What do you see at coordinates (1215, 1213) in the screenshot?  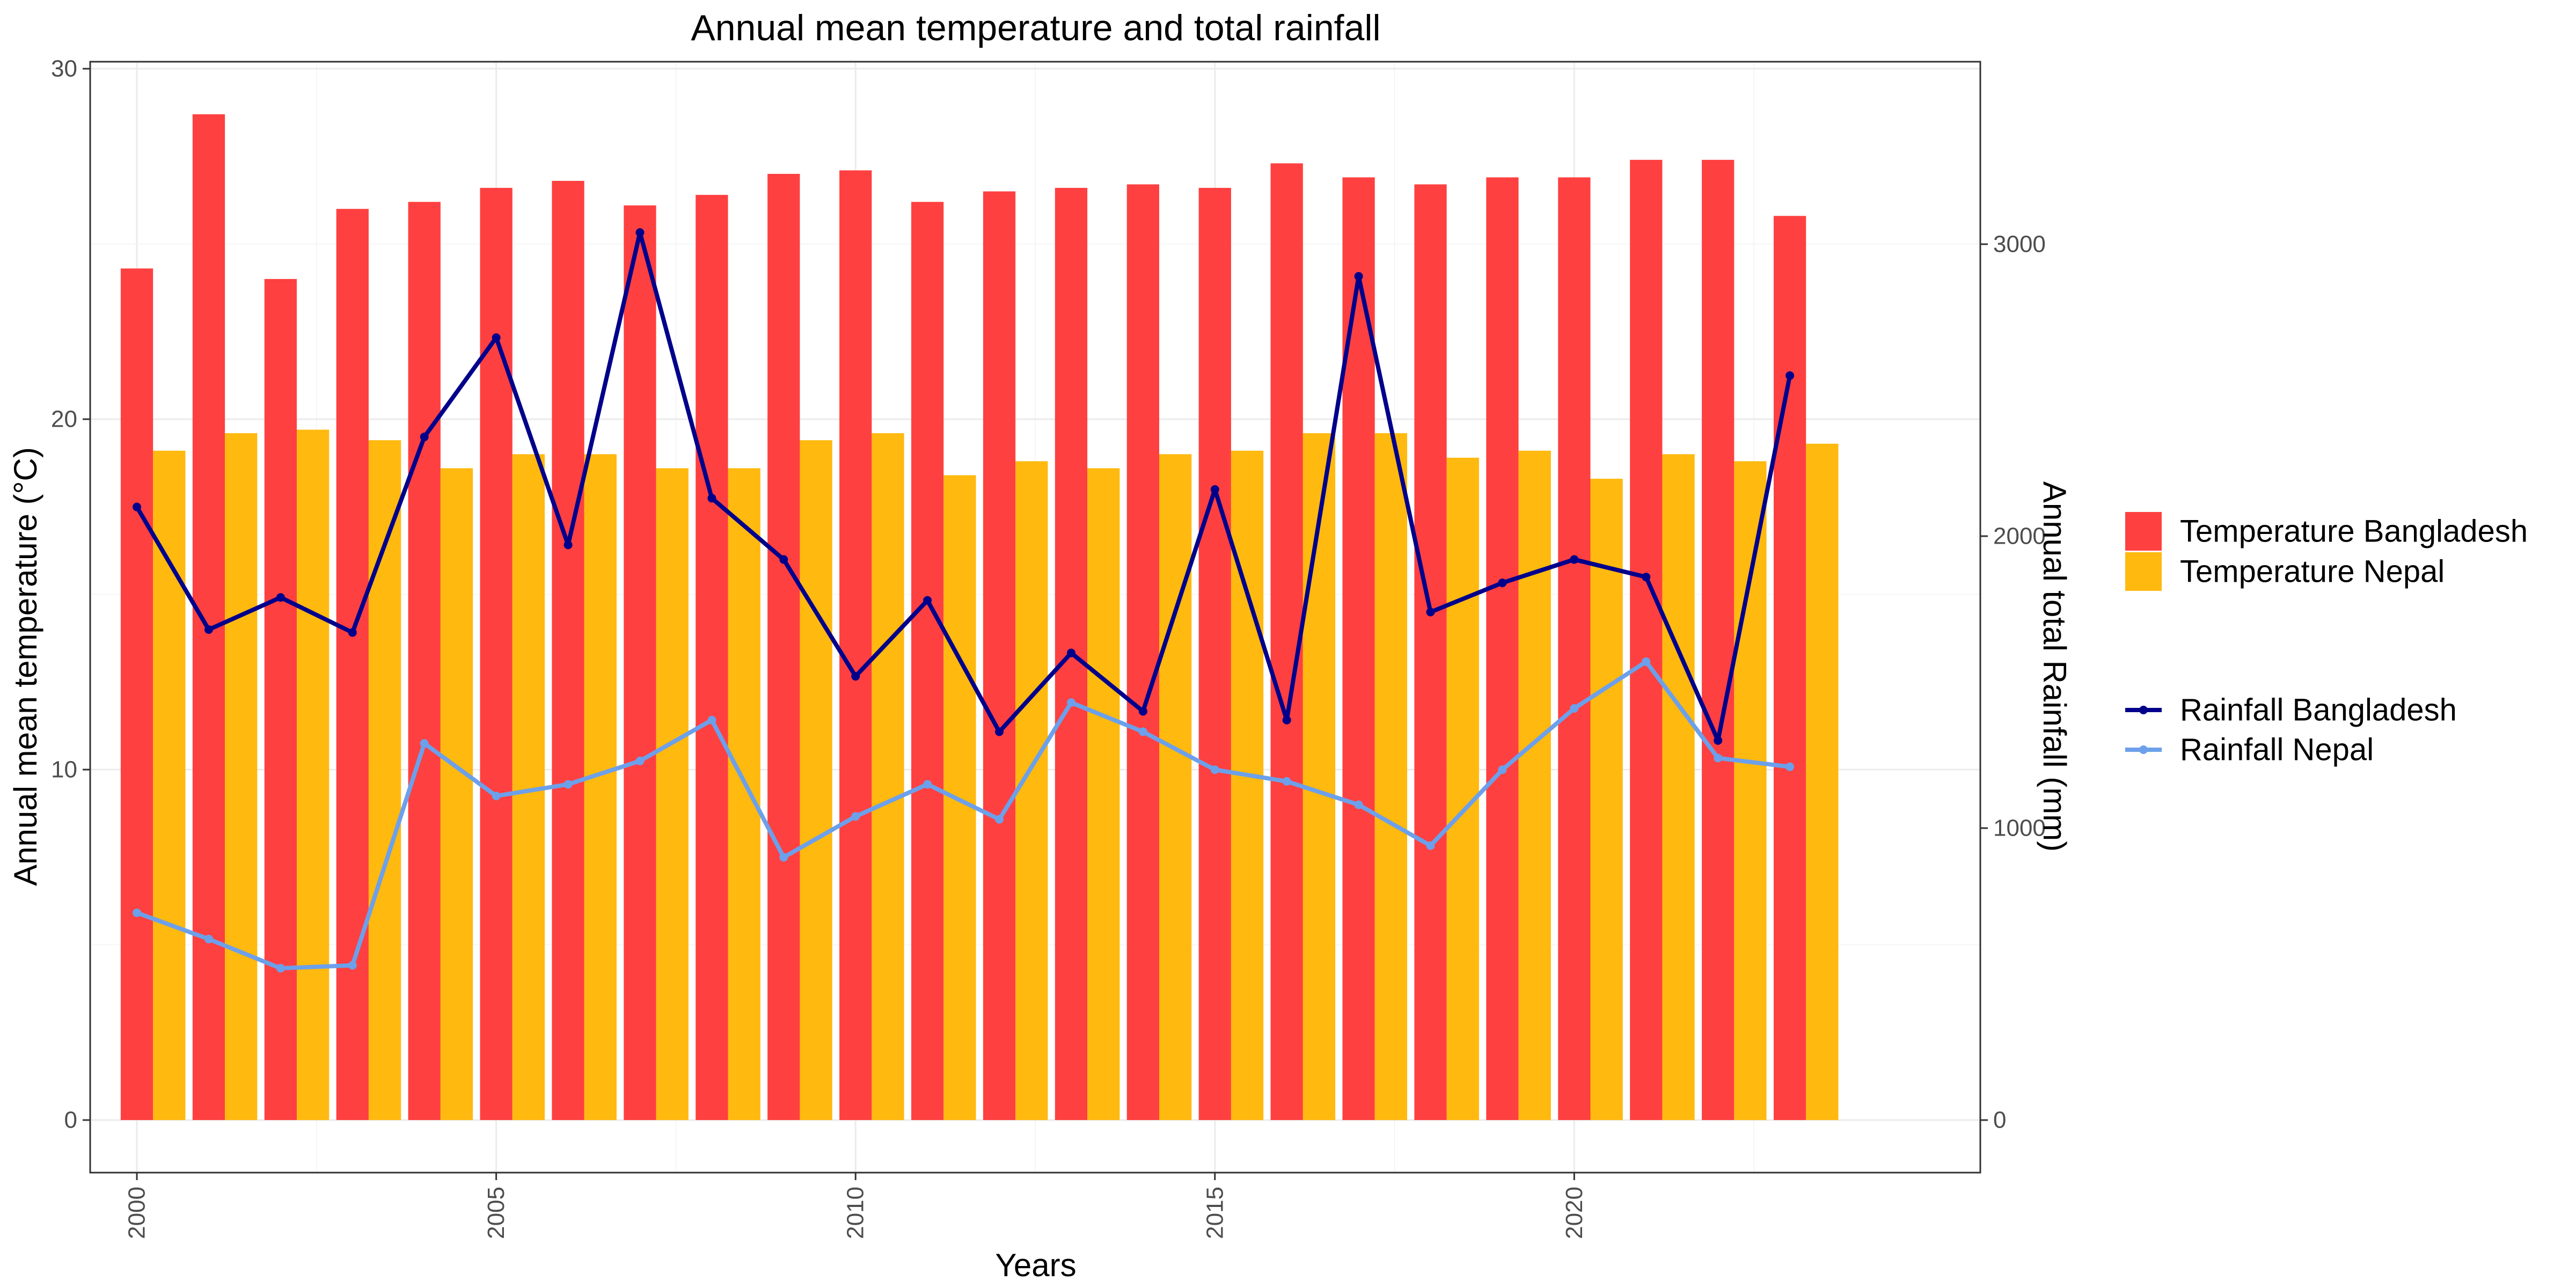 I see `x-tick-label: 2015` at bounding box center [1215, 1213].